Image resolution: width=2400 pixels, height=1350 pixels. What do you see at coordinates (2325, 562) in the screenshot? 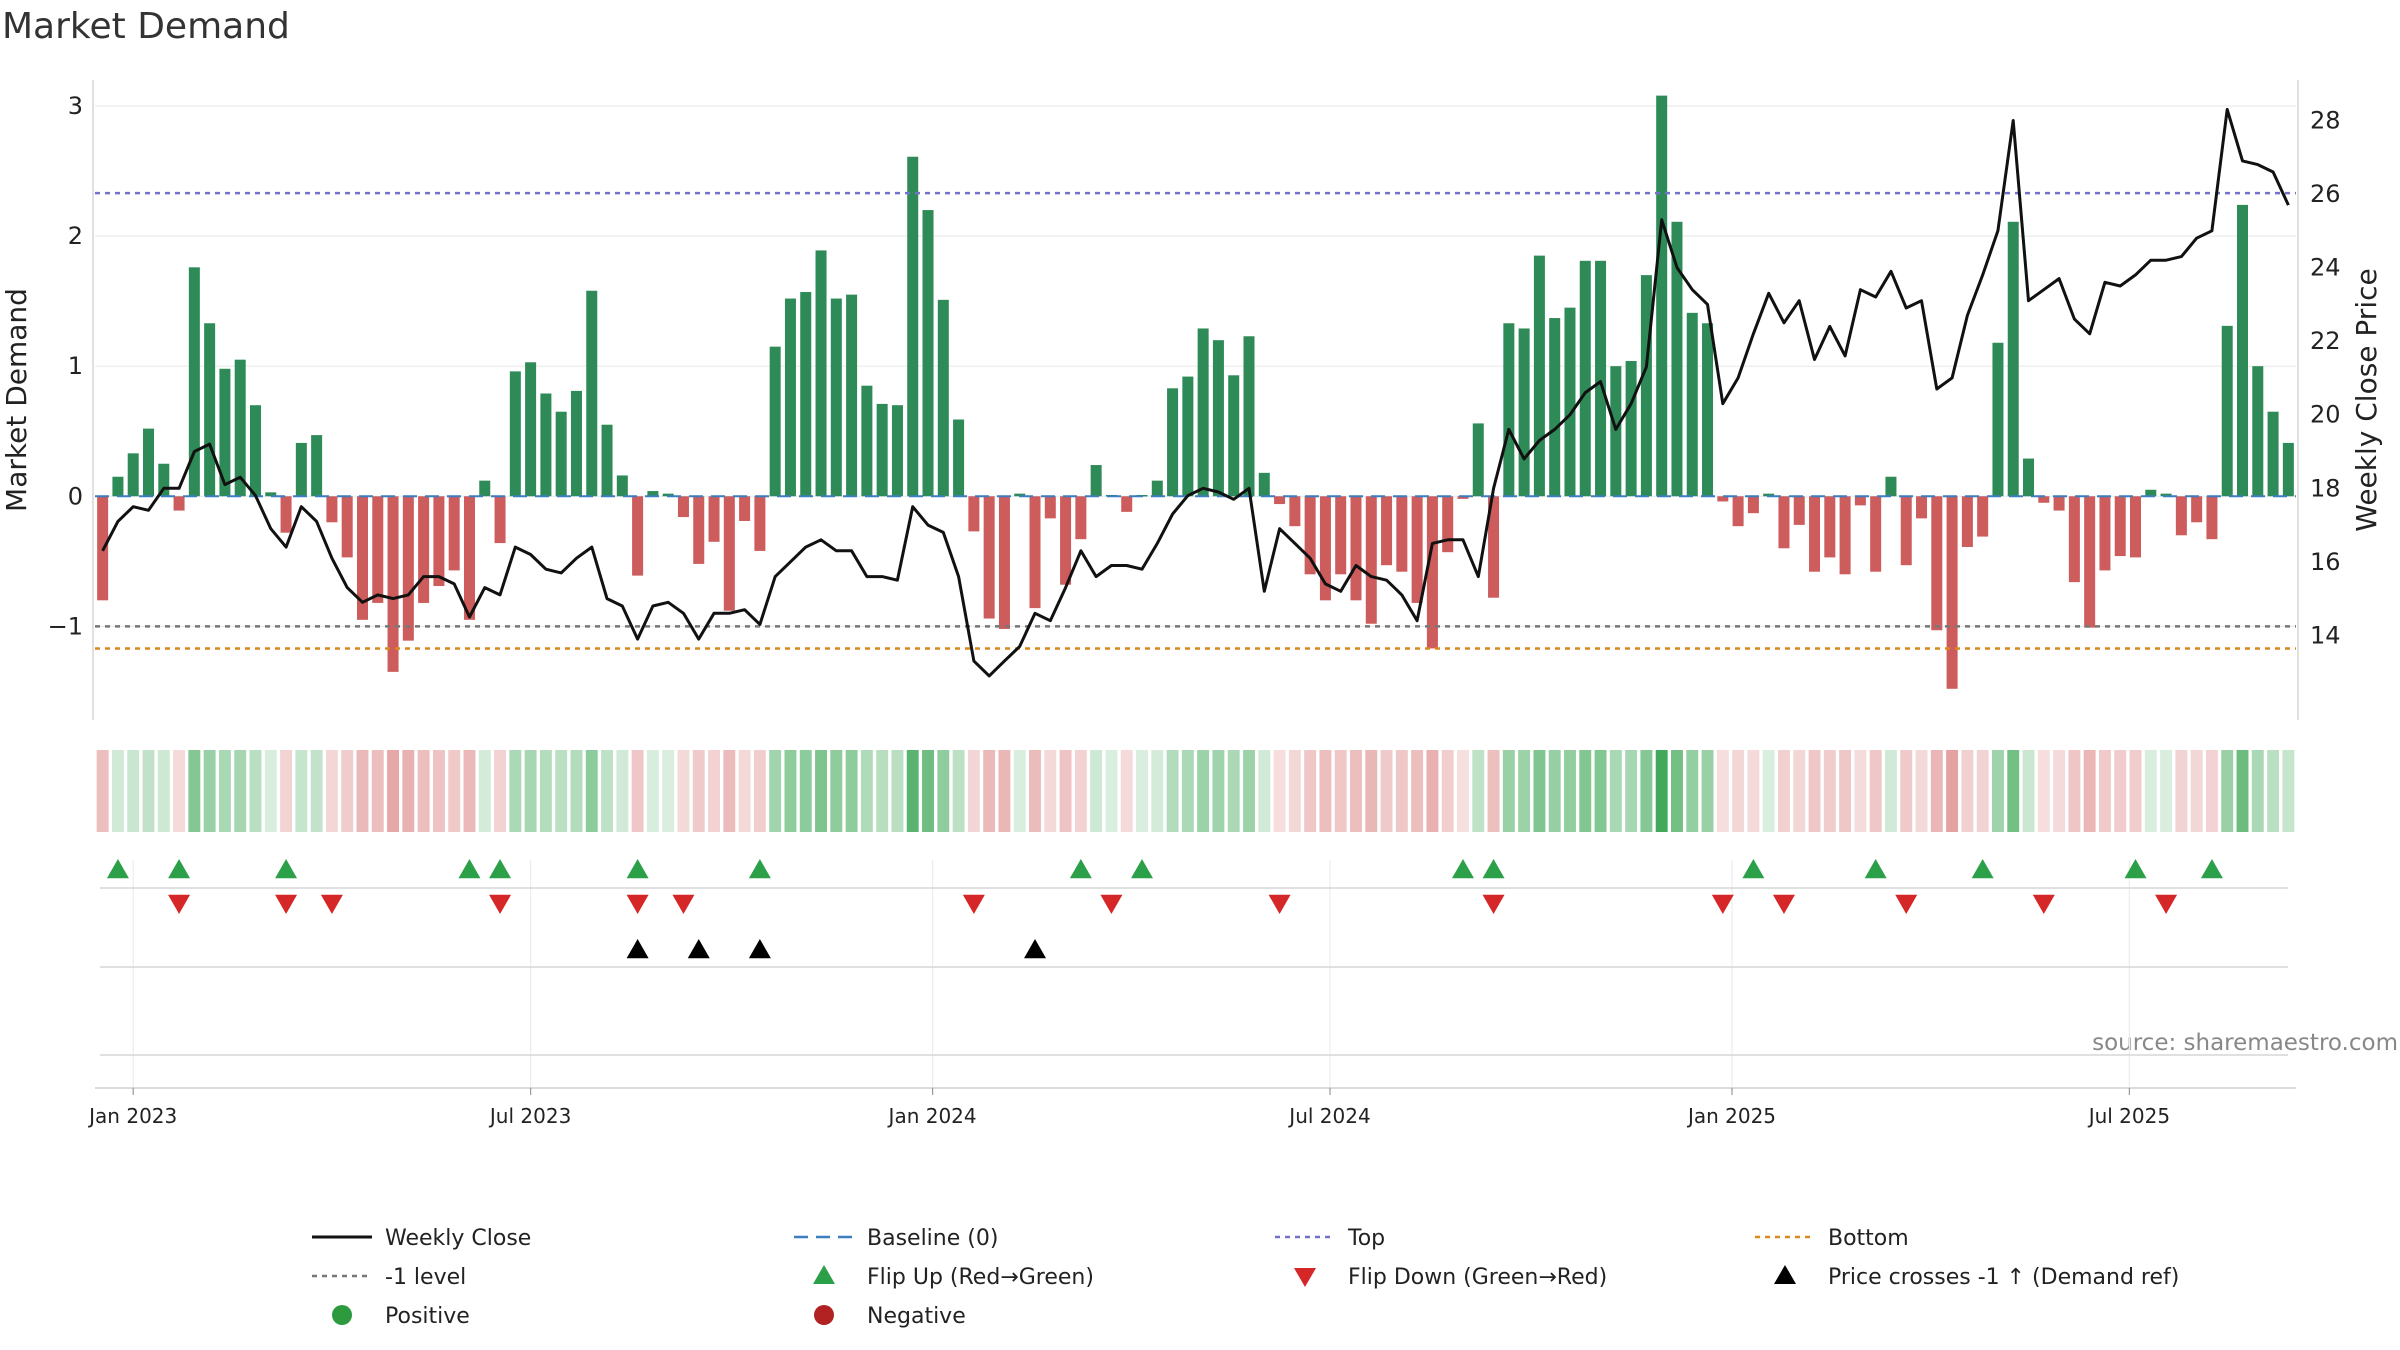
I see `y2-tick-label: 16` at bounding box center [2325, 562].